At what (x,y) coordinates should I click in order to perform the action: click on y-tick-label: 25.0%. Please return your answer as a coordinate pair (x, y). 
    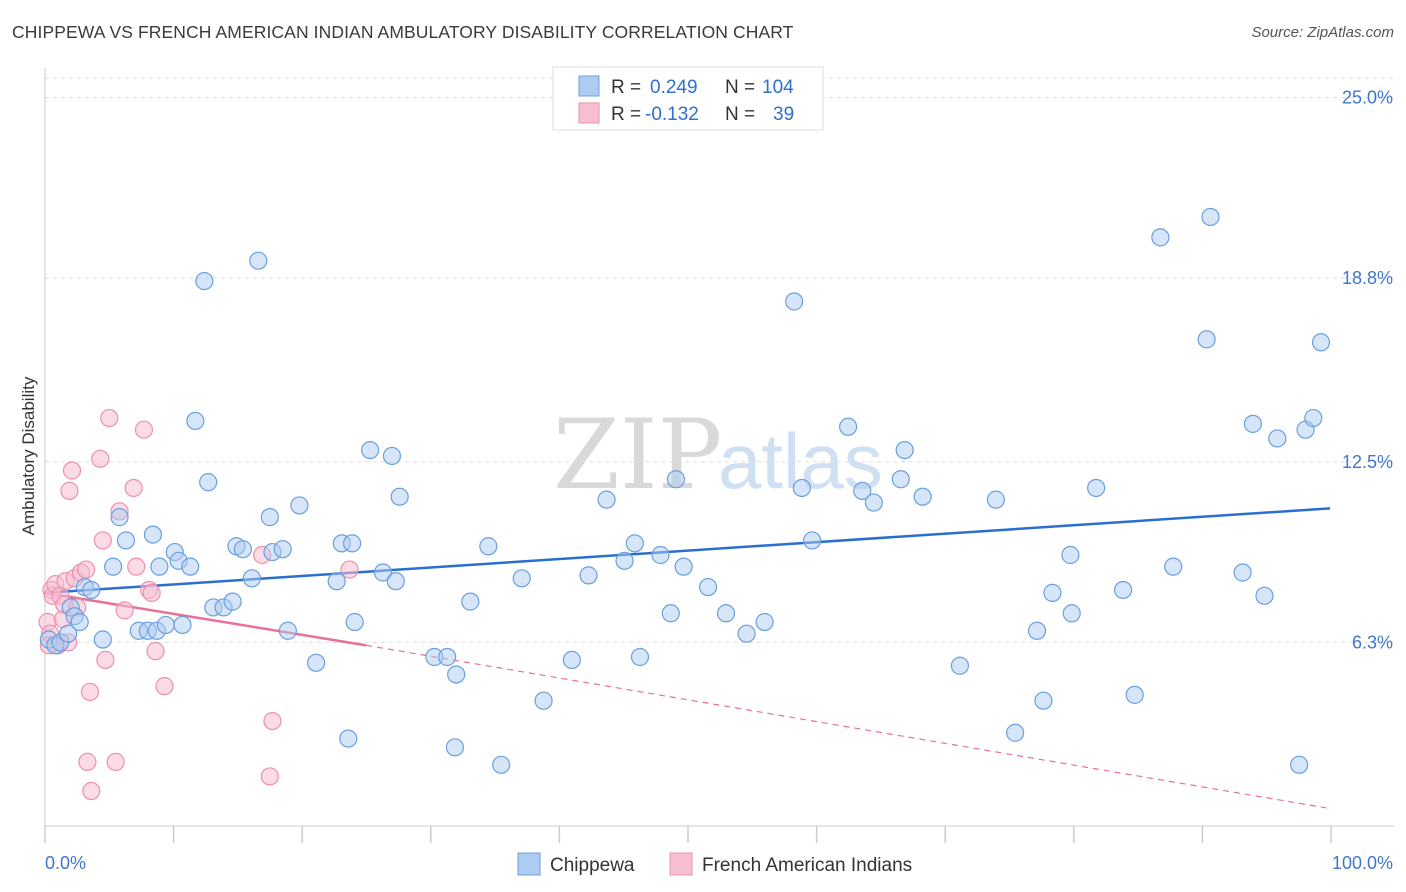
    Looking at the image, I should click on (1367, 98).